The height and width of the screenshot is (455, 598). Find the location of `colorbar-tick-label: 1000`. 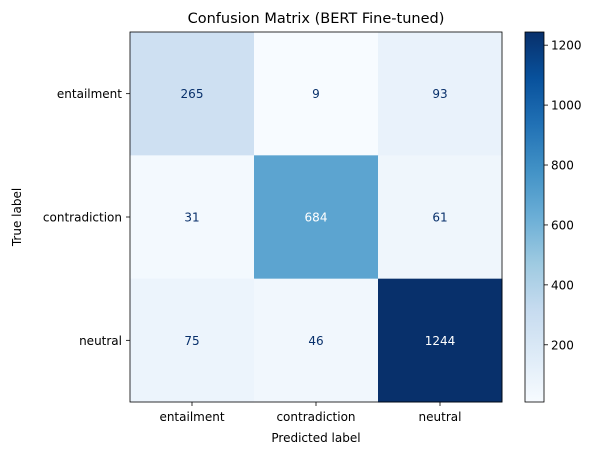

colorbar-tick-label: 1000 is located at coordinates (566, 106).